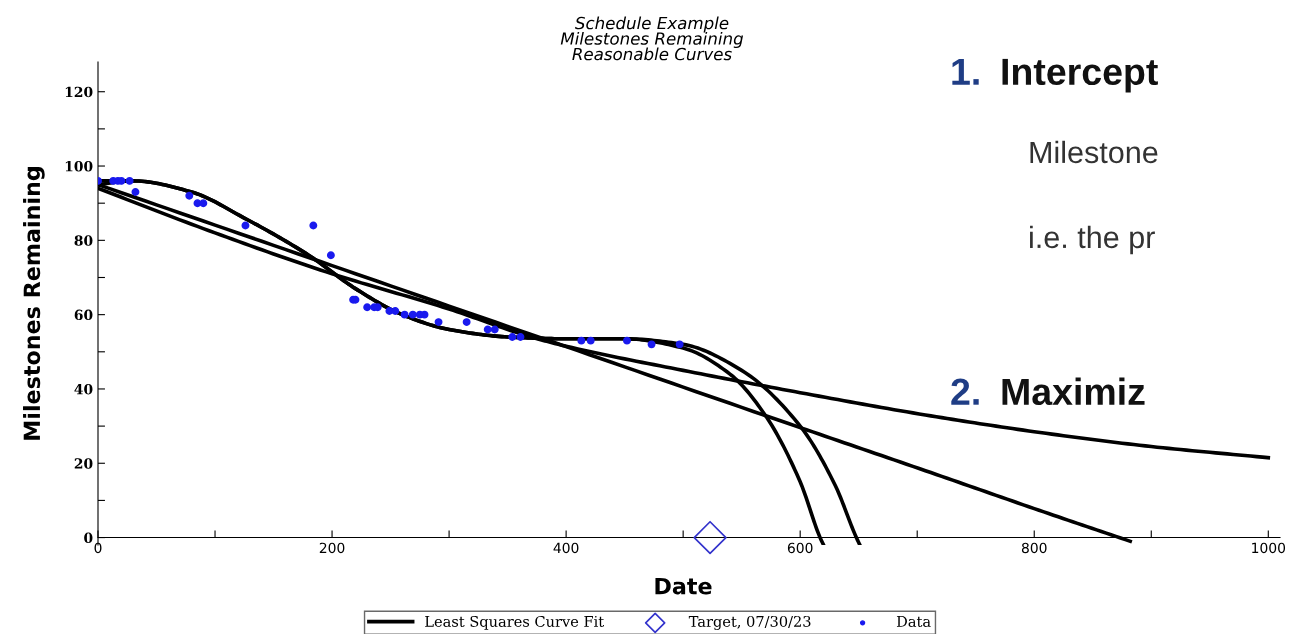 This screenshot has width=1293, height=634. What do you see at coordinates (1092, 240) in the screenshot?
I see `annotation: i.e. the pr` at bounding box center [1092, 240].